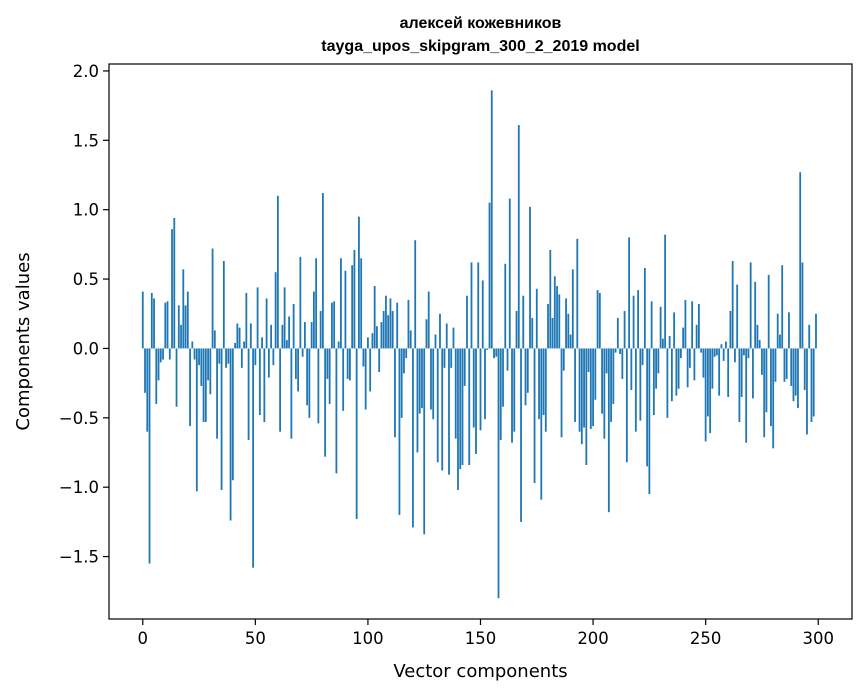 Image resolution: width=867 pixels, height=696 pixels. I want to click on x-tick-label: 100, so click(368, 638).